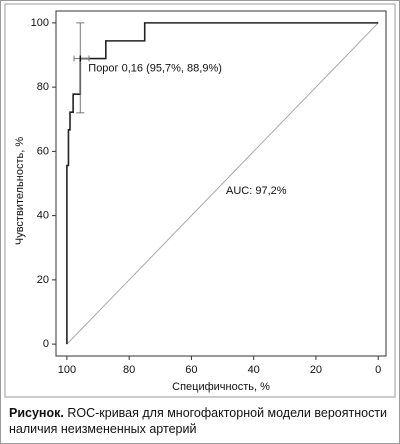 The height and width of the screenshot is (444, 400). Describe the element at coordinates (378, 370) in the screenshot. I see `x-tick-label: 0` at that location.